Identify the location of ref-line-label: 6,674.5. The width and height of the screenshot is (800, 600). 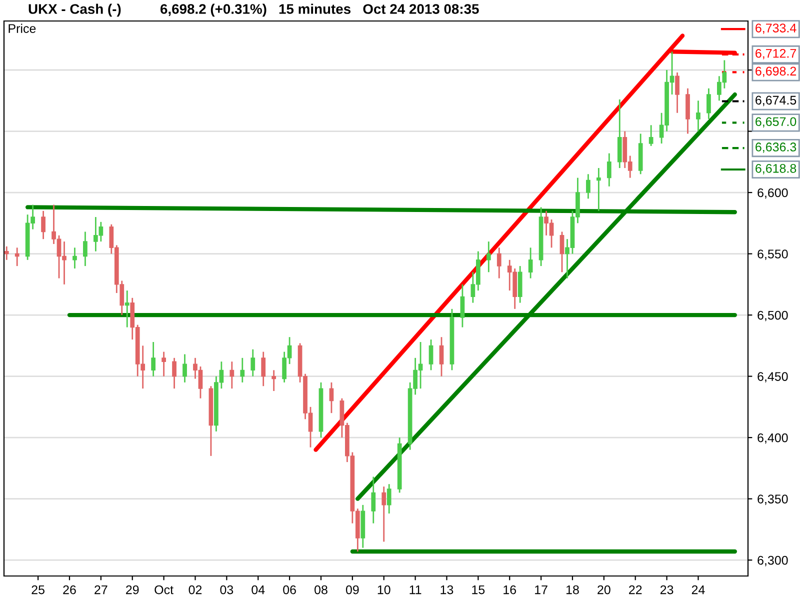
(776, 101).